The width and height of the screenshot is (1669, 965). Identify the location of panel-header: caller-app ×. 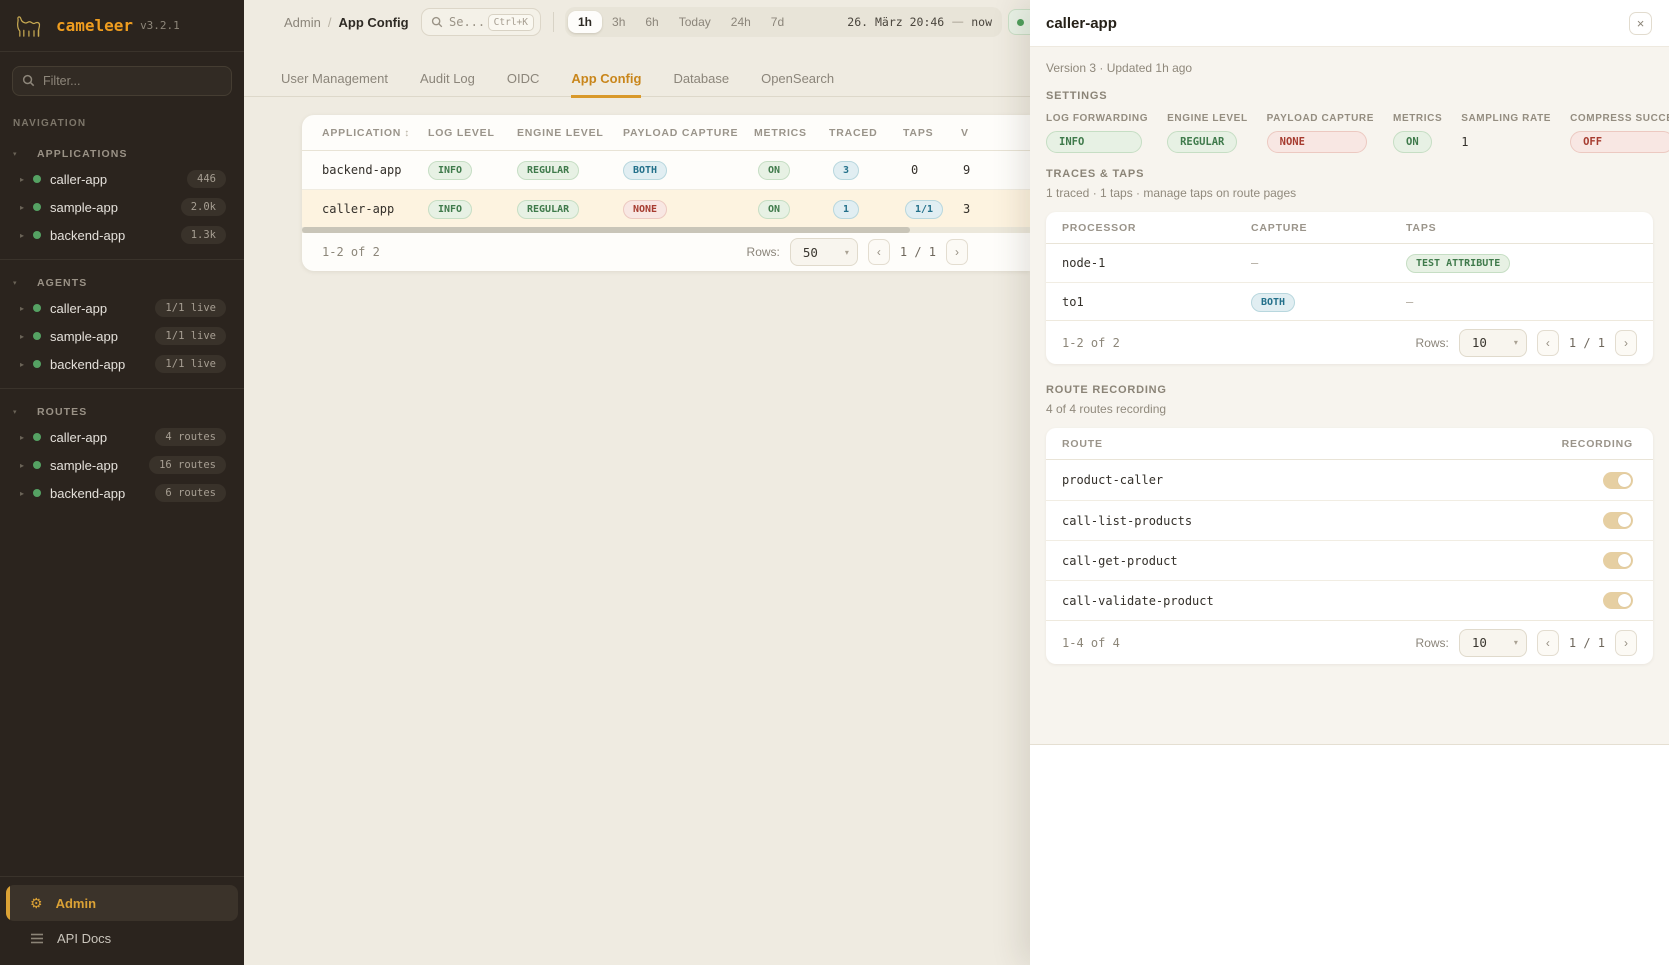
(1349, 23).